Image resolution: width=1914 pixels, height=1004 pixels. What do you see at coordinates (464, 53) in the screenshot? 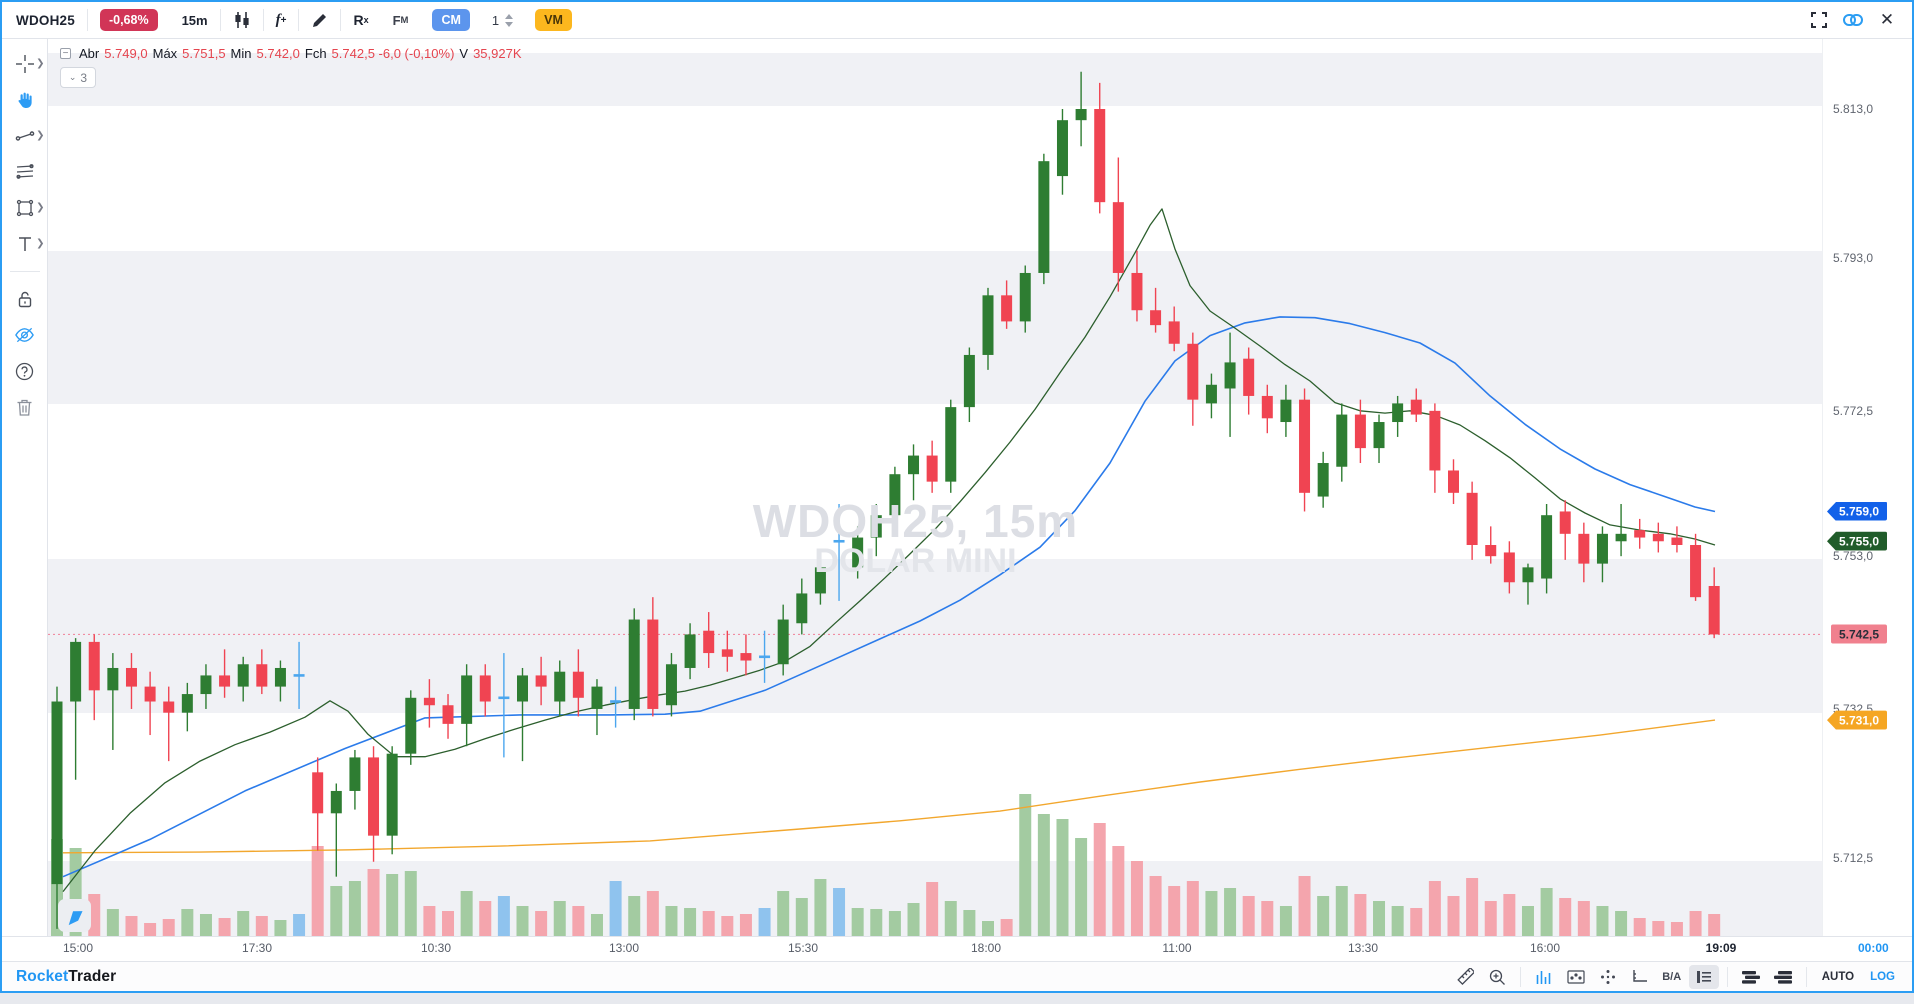
I see `legend-volume-label: V` at bounding box center [464, 53].